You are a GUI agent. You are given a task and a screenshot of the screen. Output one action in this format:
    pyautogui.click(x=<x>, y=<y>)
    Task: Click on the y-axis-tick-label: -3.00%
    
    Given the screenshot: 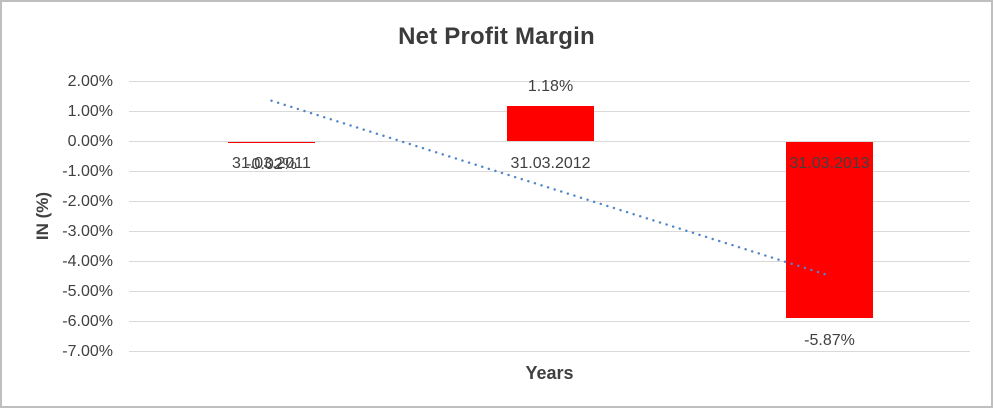 What is the action you would take?
    pyautogui.click(x=87, y=231)
    